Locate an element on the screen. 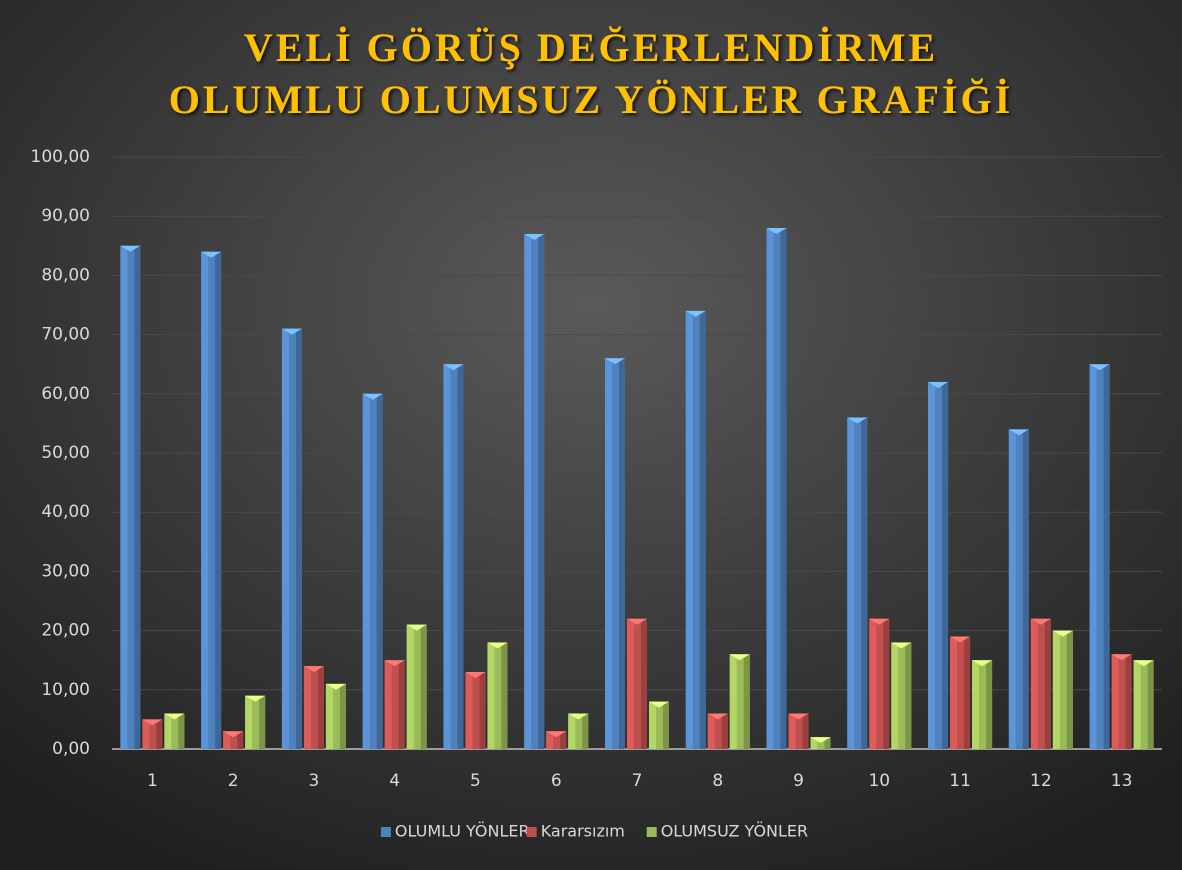 The height and width of the screenshot is (870, 1182). x-tick-label: 1 is located at coordinates (152, 781).